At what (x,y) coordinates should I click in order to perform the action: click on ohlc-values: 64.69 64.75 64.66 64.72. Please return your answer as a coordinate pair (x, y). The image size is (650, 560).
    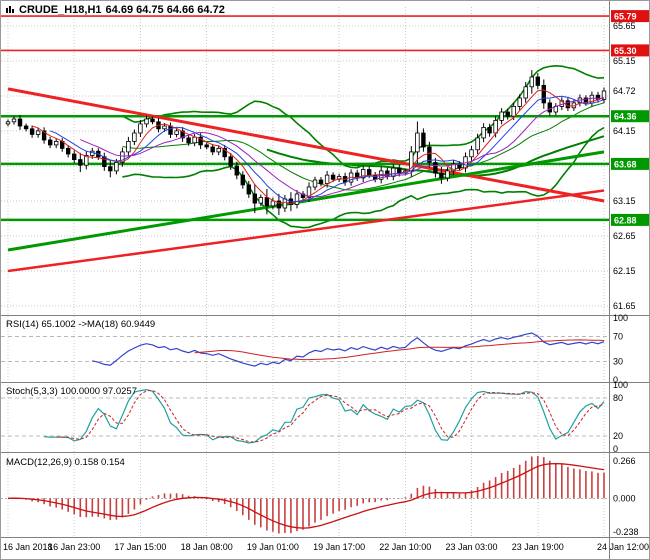
    Looking at the image, I should click on (165, 10).